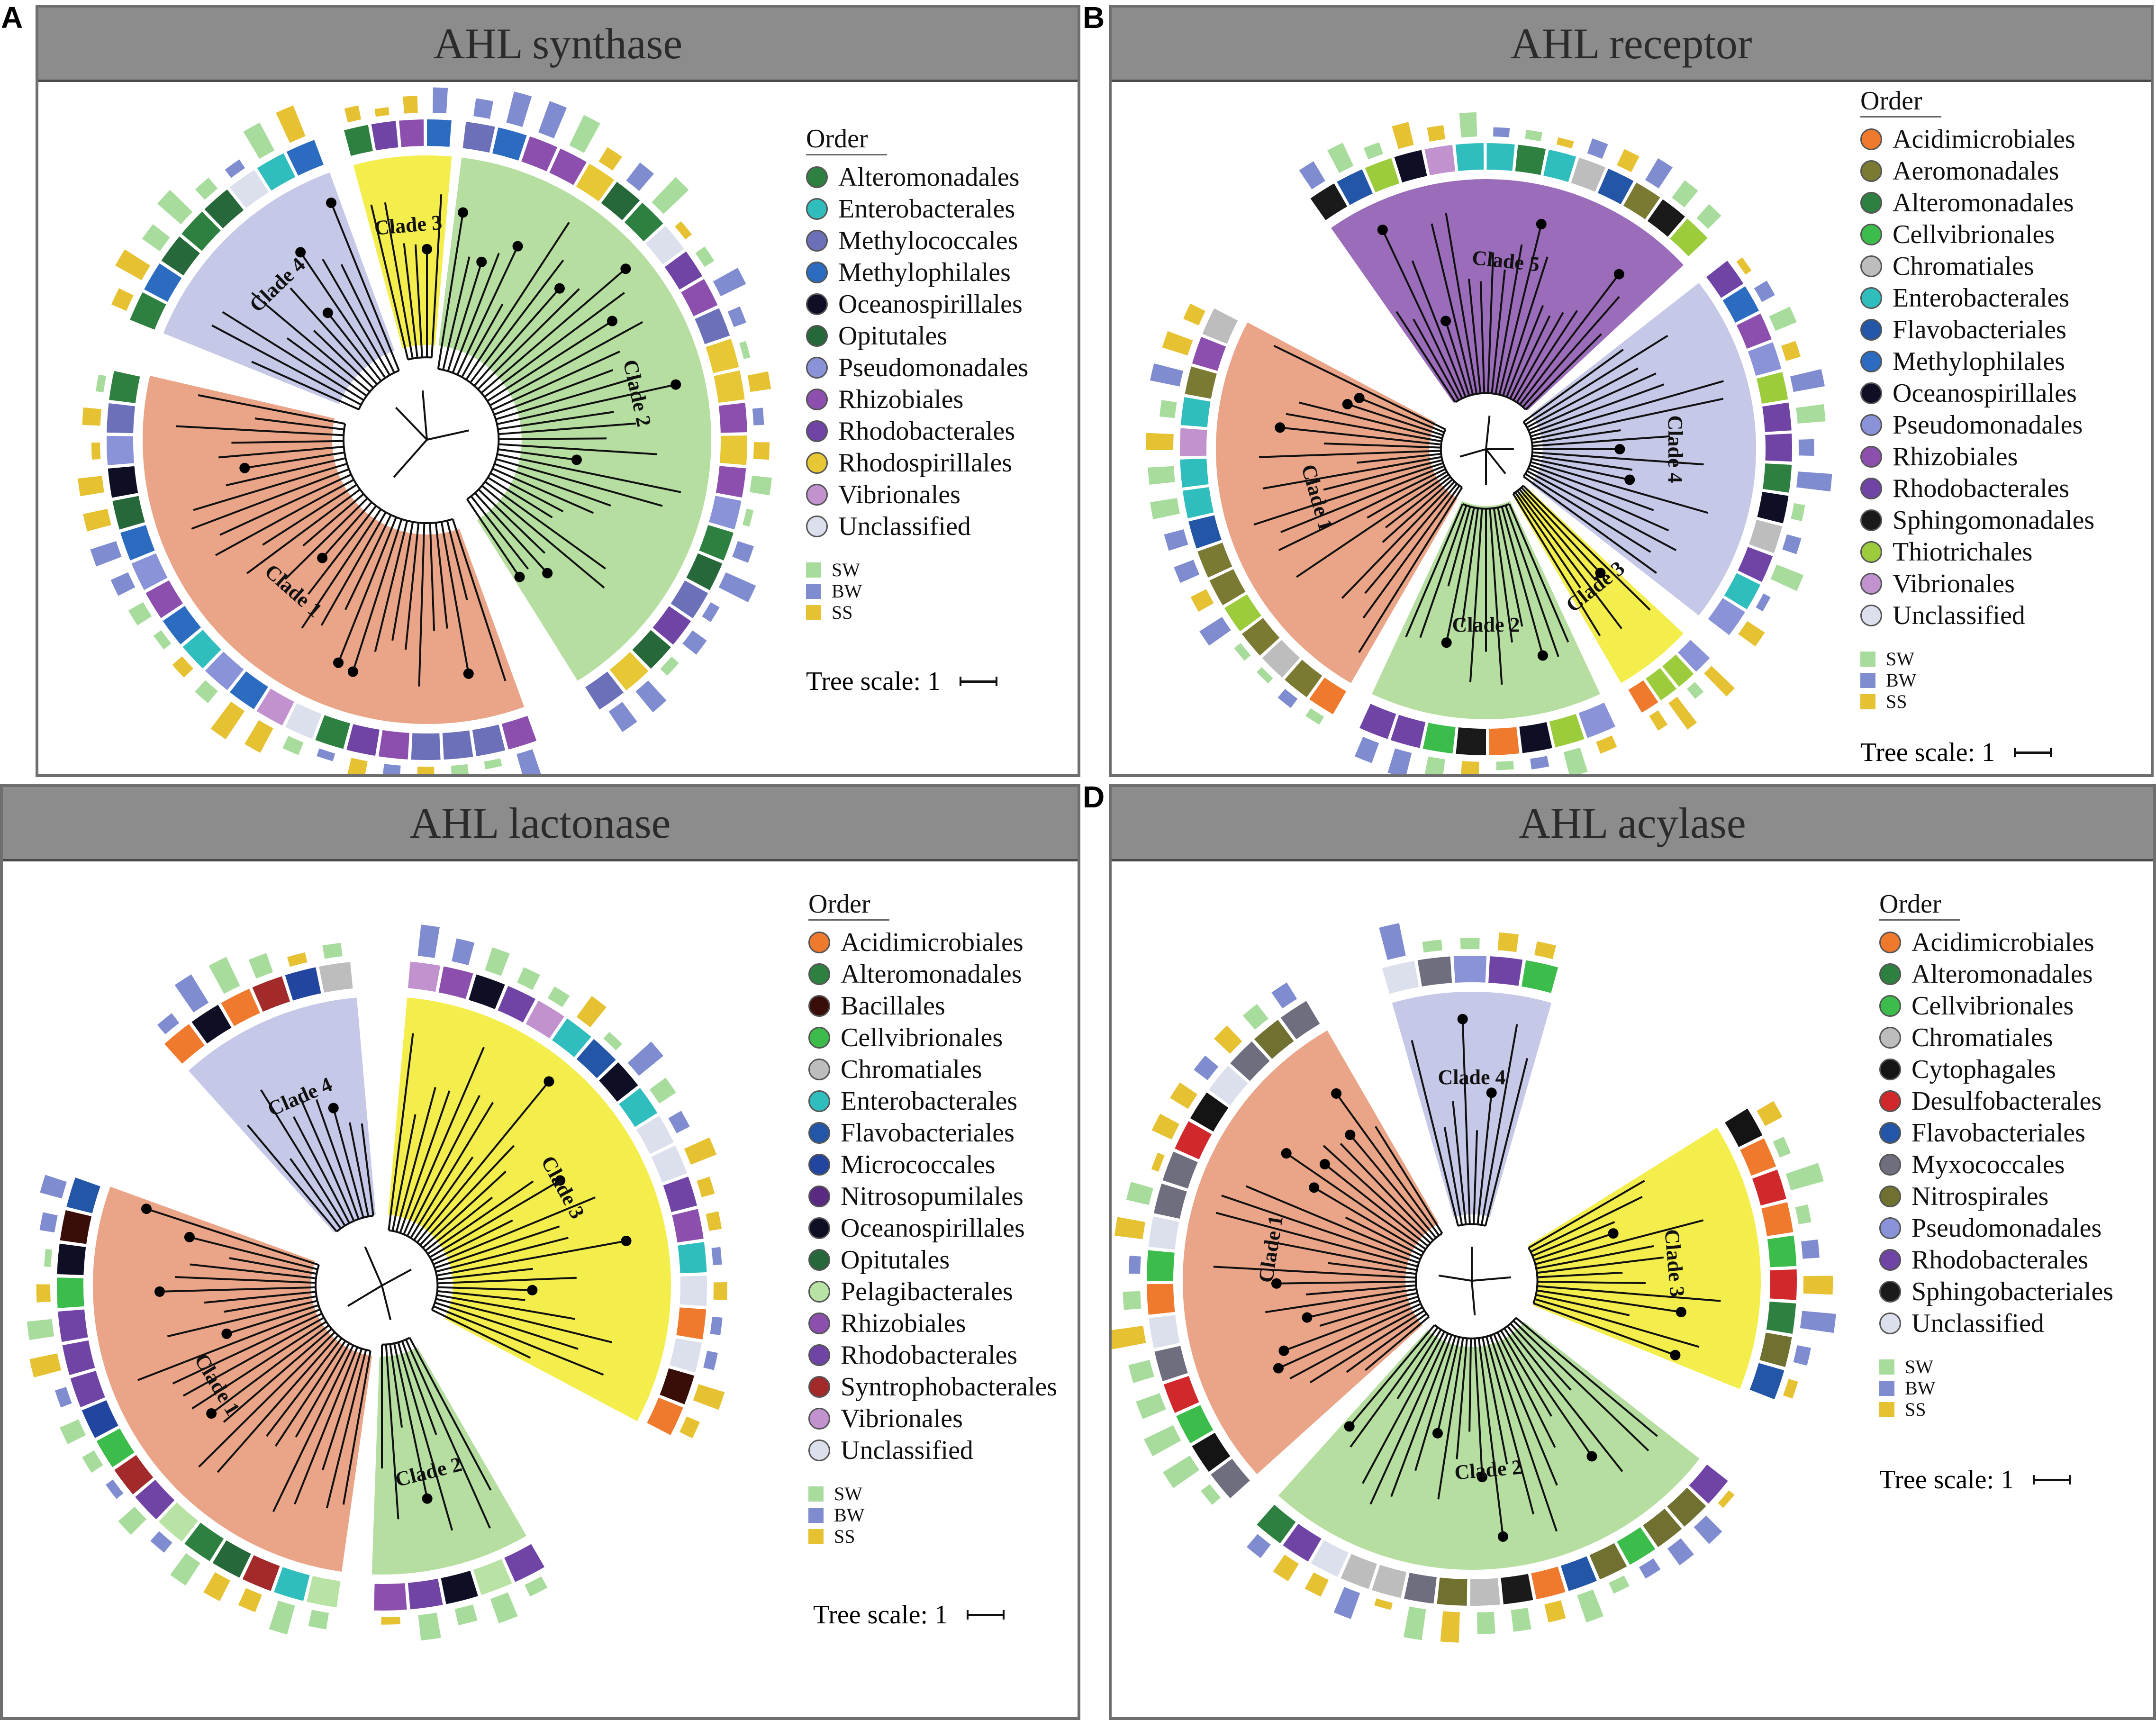  Describe the element at coordinates (1977, 234) in the screenshot. I see `legend-item: Cellvibrionales` at that location.